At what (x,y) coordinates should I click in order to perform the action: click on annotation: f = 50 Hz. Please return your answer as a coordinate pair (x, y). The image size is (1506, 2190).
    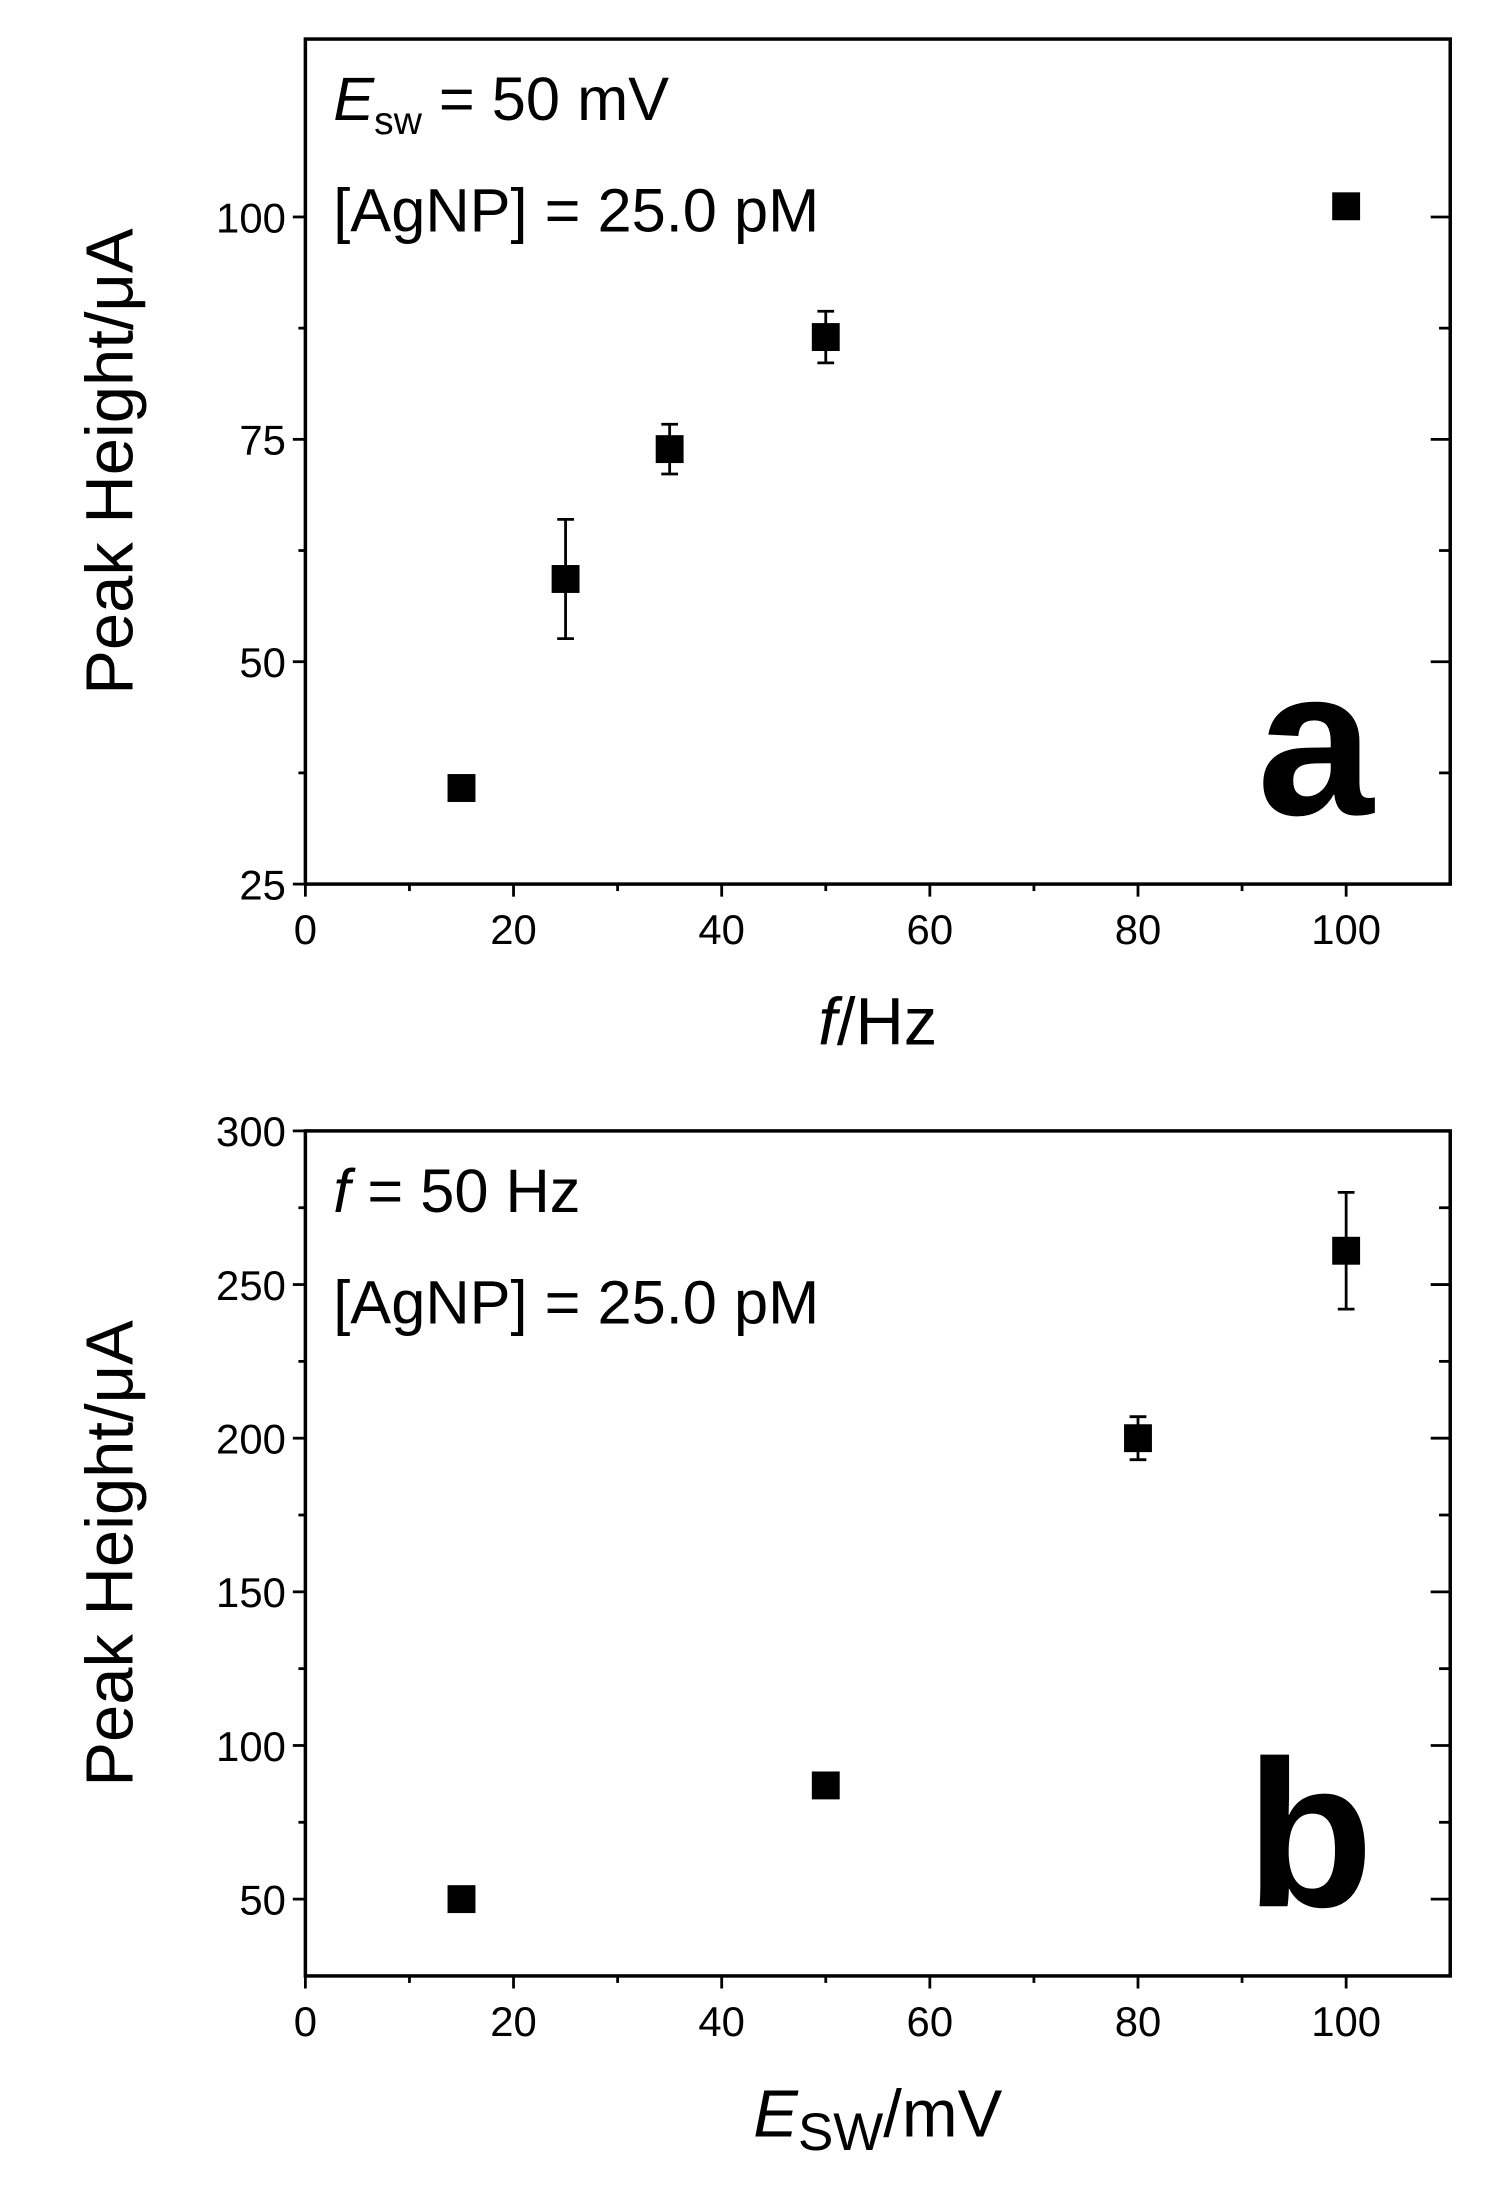
    Looking at the image, I should click on (456, 1191).